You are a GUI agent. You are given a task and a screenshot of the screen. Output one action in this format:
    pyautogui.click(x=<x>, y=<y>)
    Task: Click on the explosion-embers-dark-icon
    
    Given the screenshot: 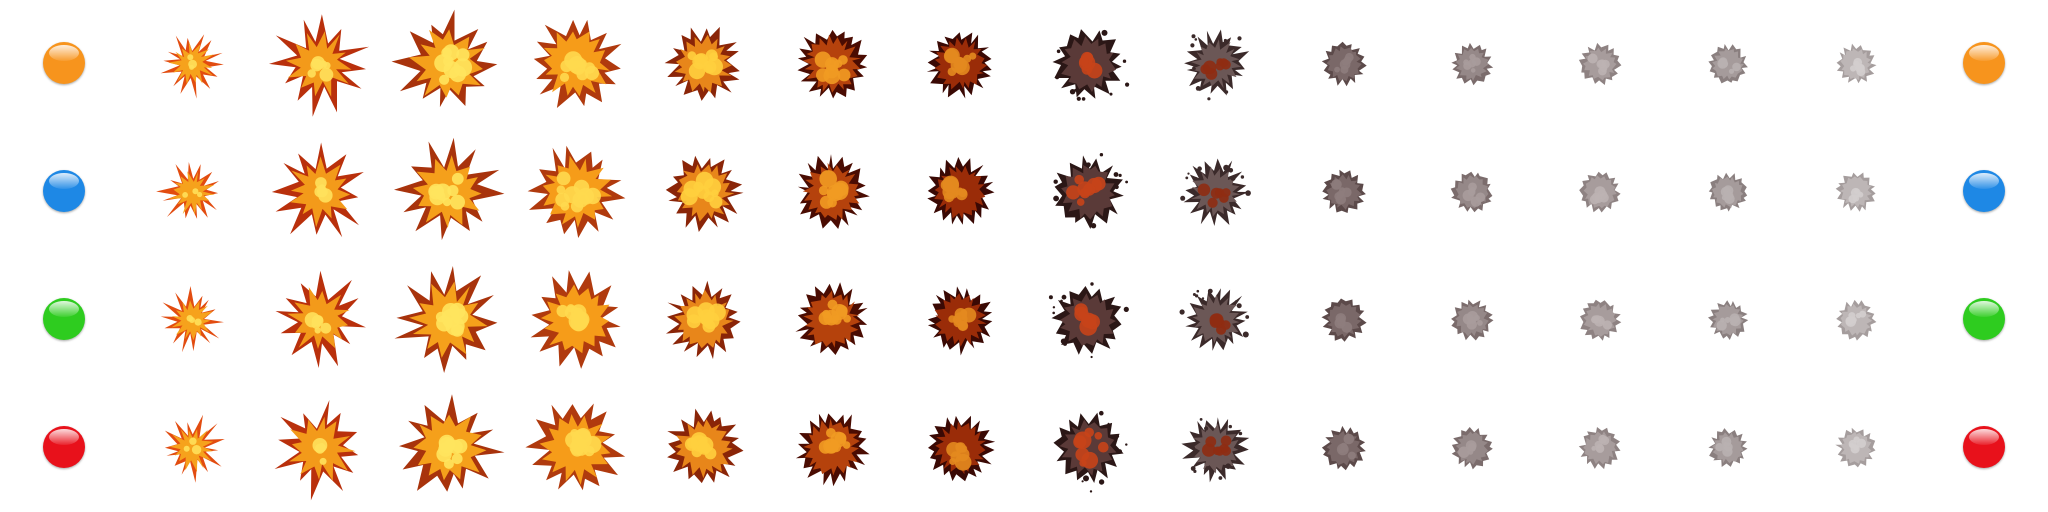 What is the action you would take?
    pyautogui.click(x=961, y=191)
    